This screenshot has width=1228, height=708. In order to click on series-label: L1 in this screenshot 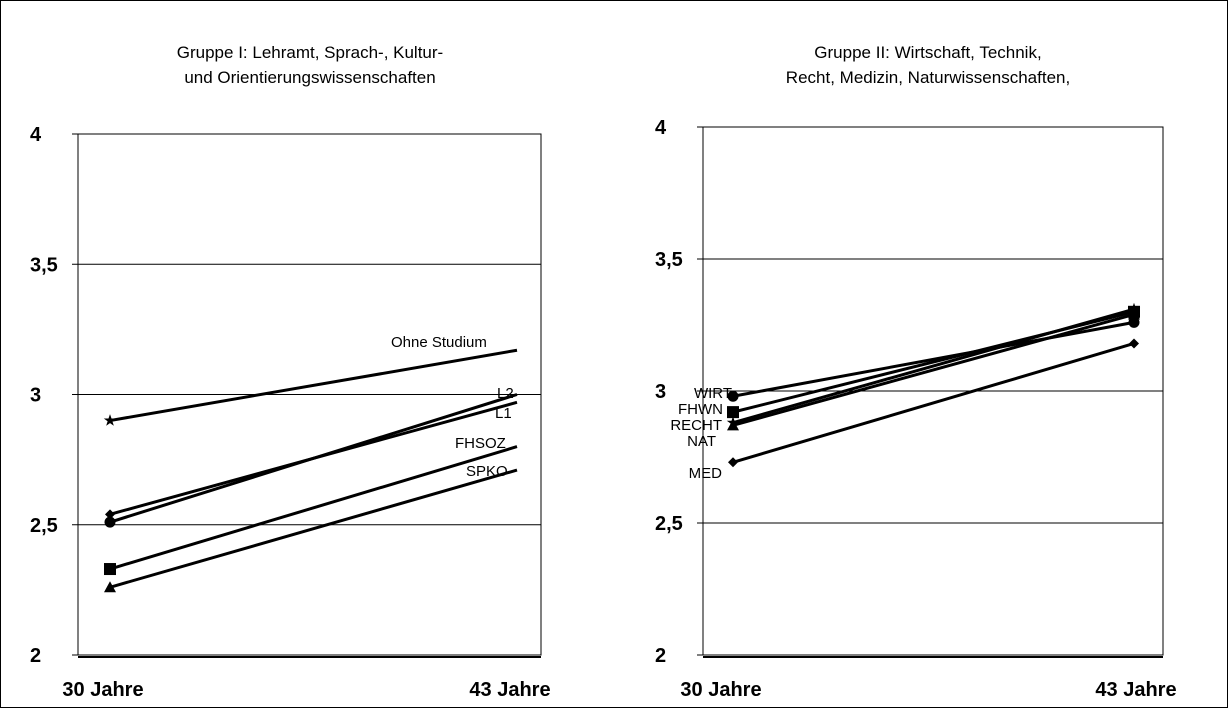, I will do `click(503, 413)`.